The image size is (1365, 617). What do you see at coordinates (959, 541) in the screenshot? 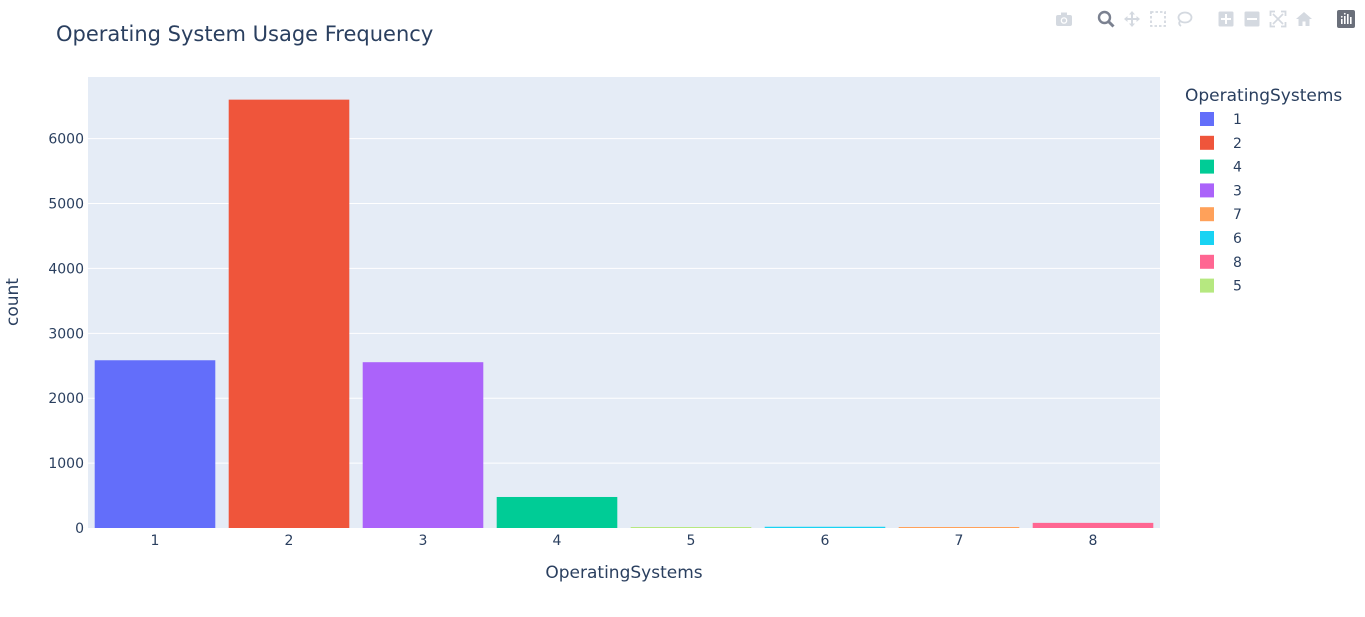
I see `x-tick-label: 7` at bounding box center [959, 541].